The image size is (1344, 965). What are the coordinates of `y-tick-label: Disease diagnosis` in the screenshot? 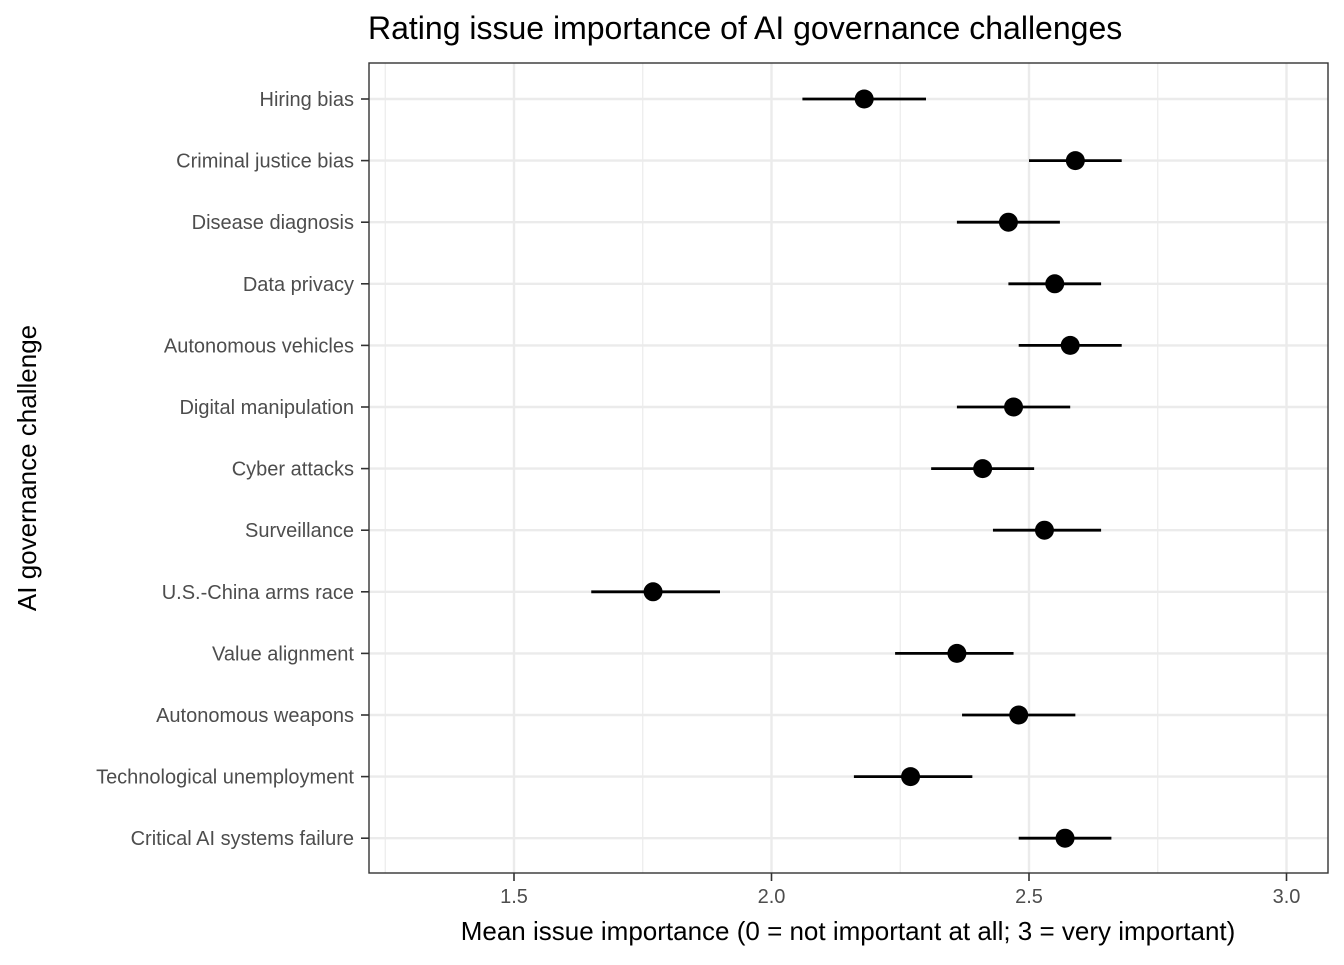 It's located at (273, 223).